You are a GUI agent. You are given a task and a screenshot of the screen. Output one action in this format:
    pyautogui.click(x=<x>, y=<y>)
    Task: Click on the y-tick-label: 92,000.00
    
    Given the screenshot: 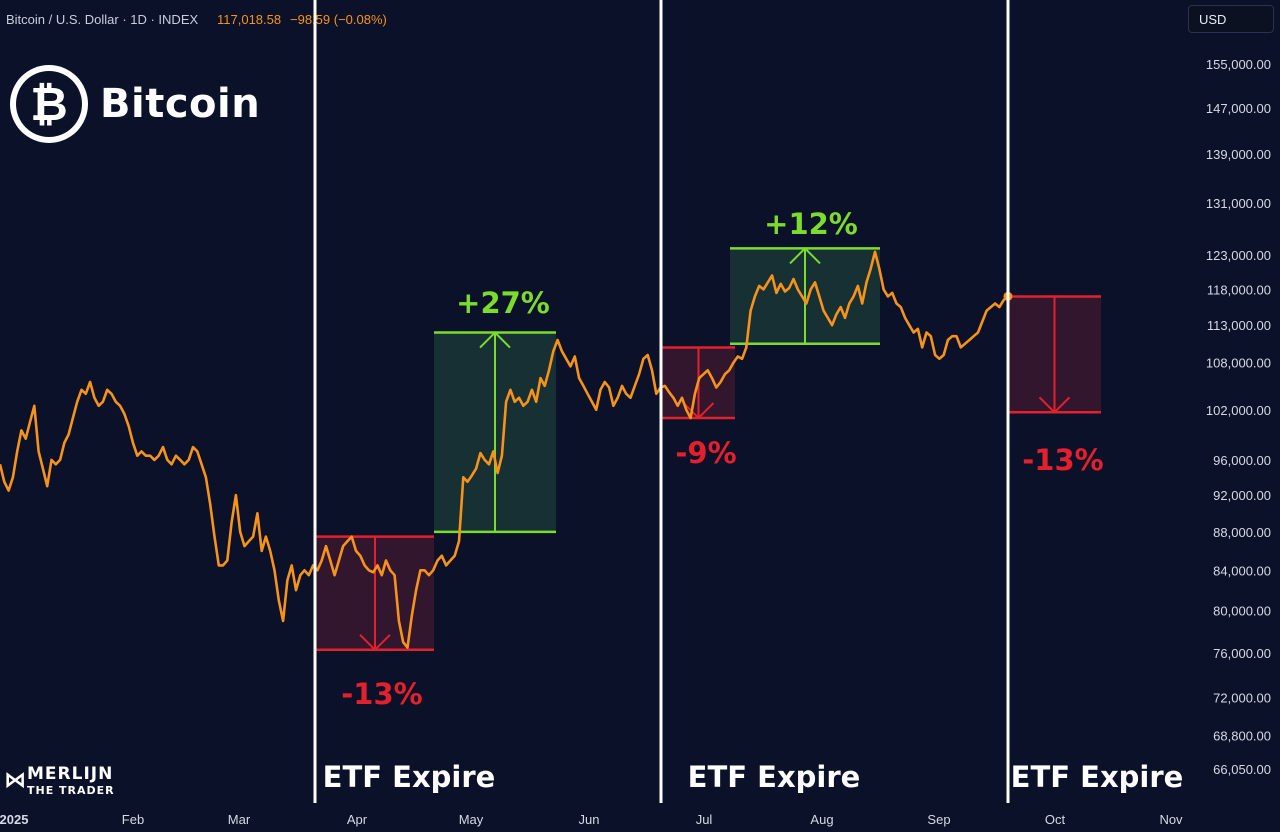 What is the action you would take?
    pyautogui.click(x=1242, y=495)
    